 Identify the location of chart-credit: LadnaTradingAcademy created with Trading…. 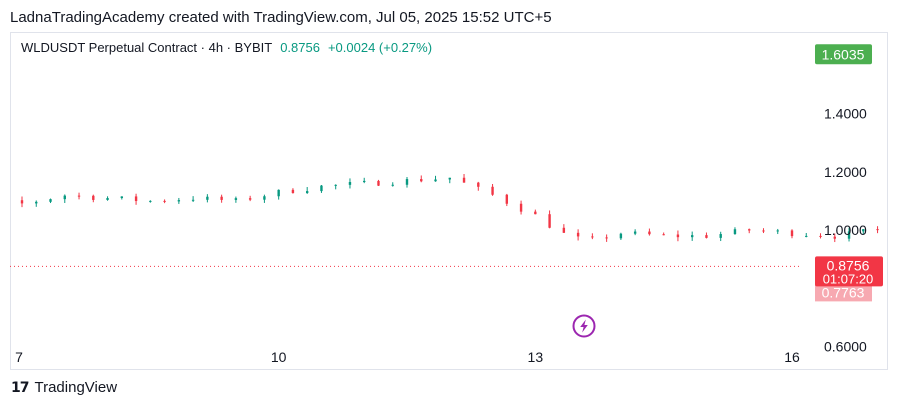
(281, 17).